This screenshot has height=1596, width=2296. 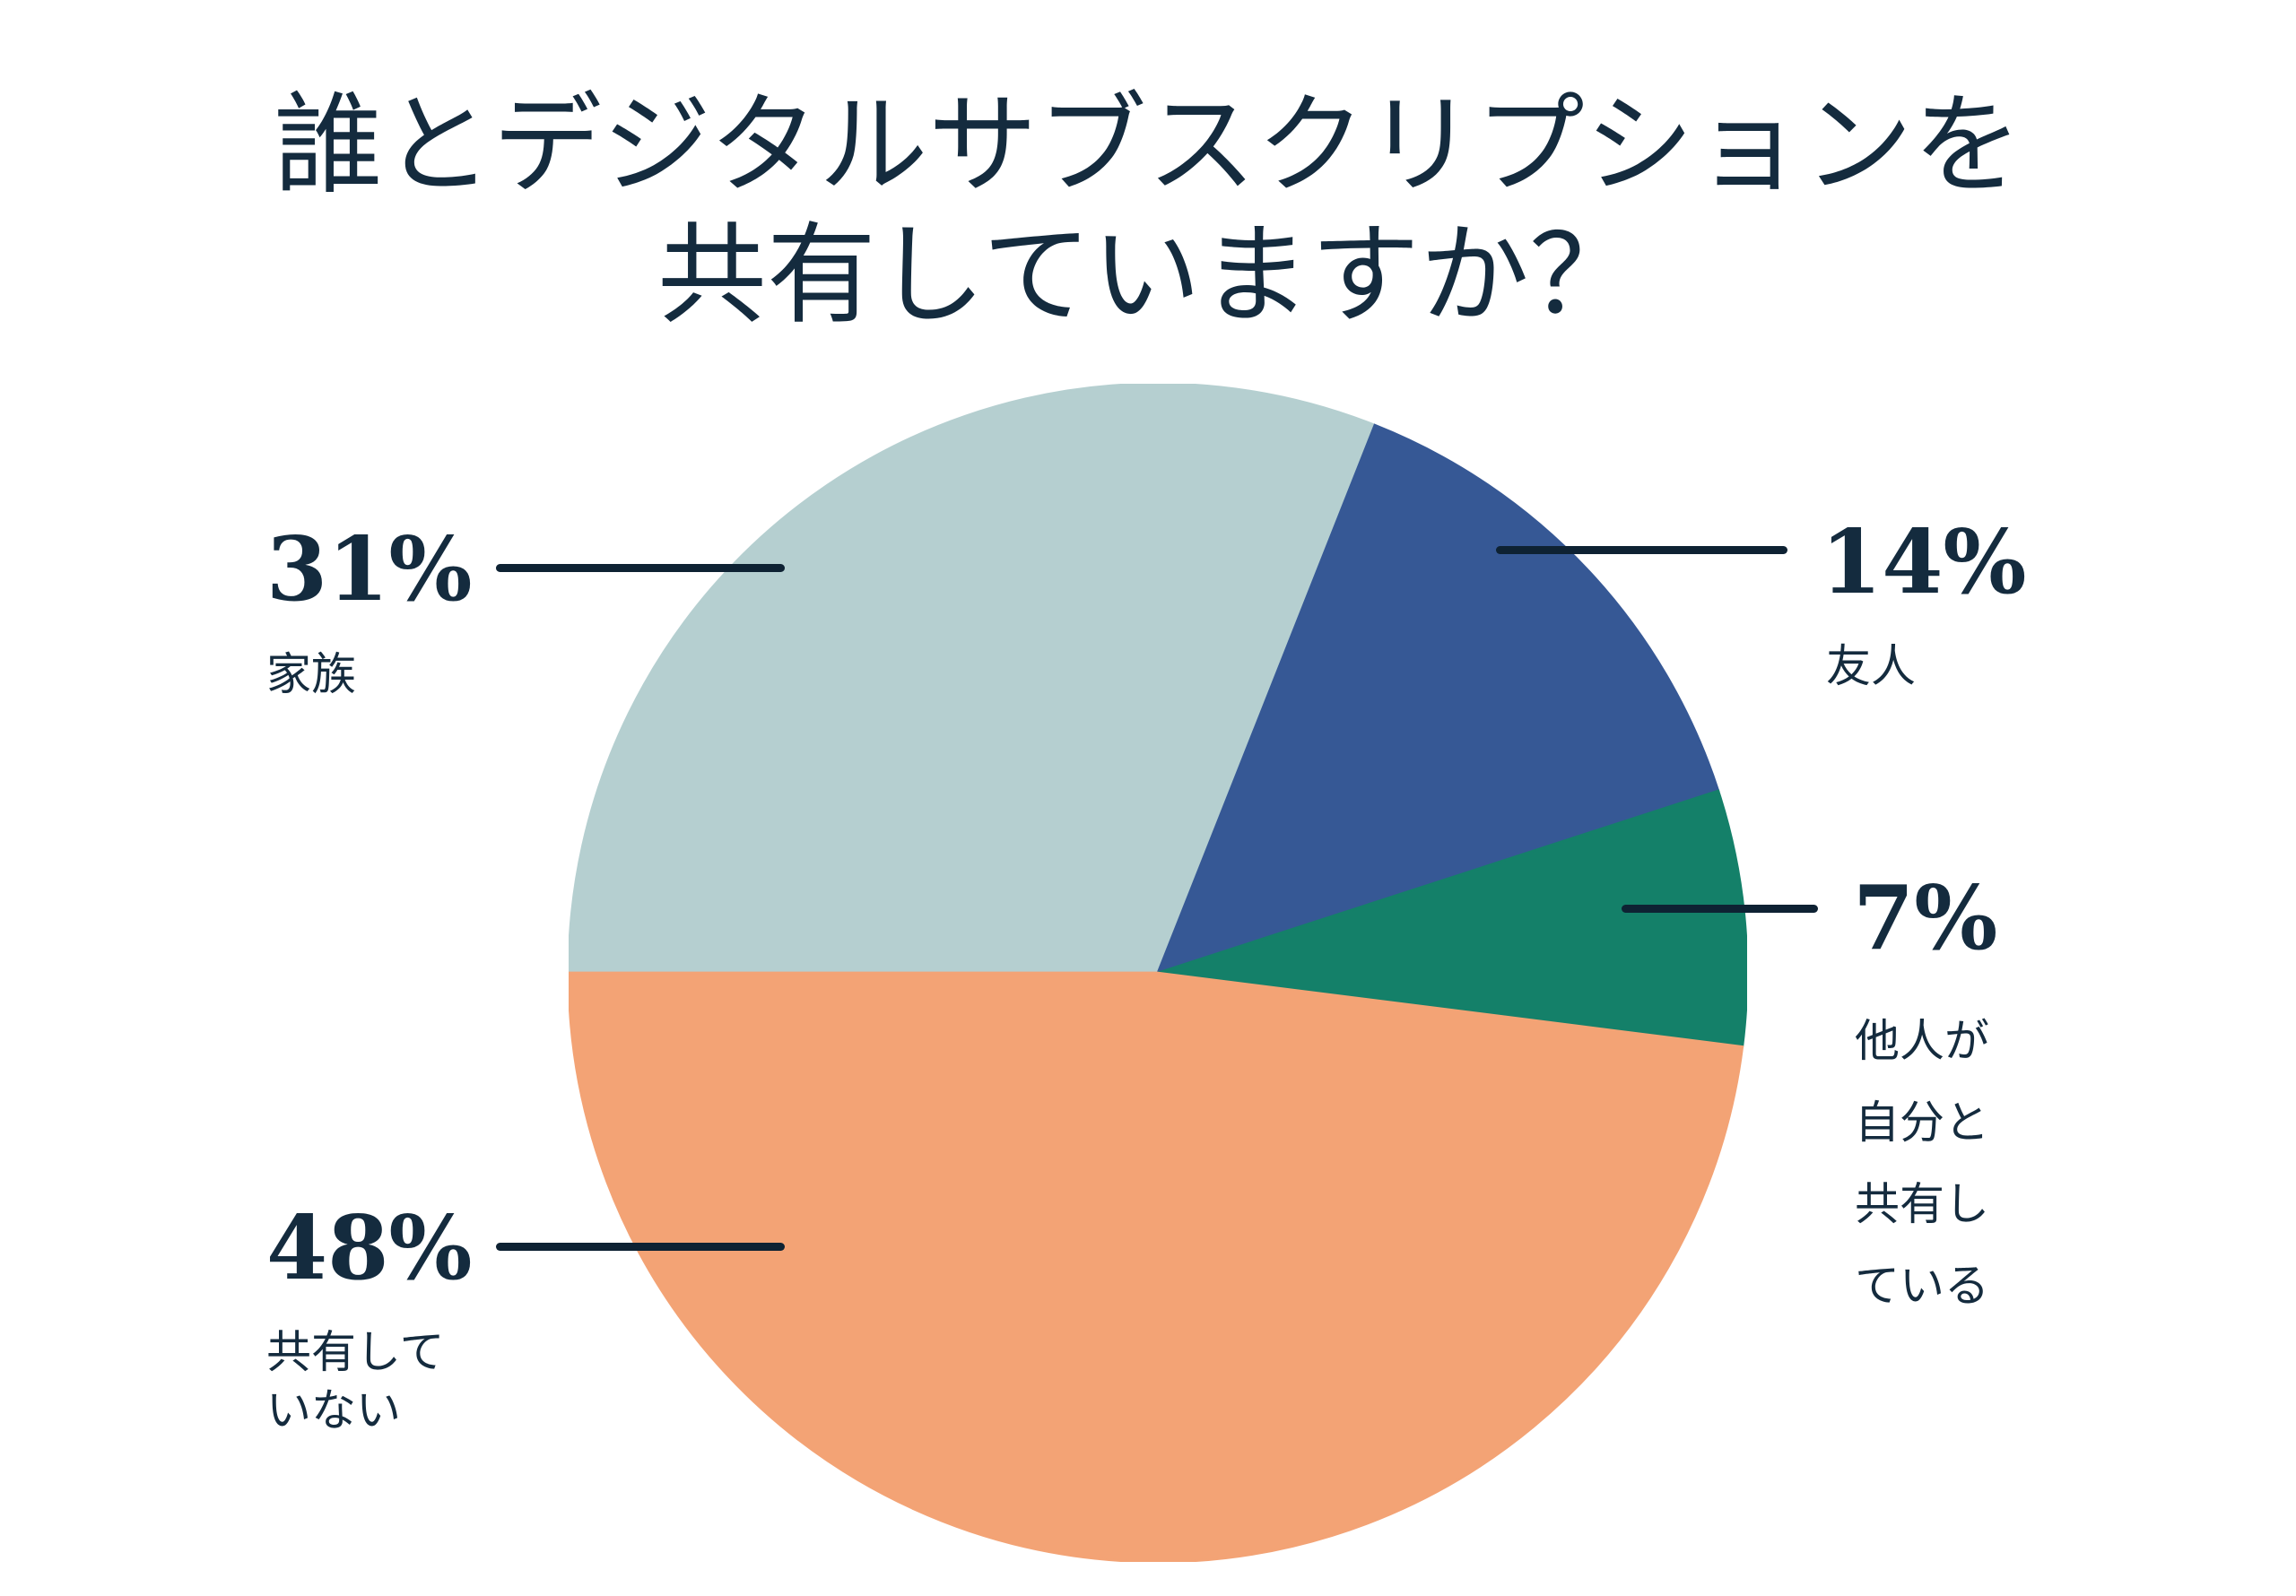 I want to click on callout-friends-label: 友人, so click(x=1871, y=666).